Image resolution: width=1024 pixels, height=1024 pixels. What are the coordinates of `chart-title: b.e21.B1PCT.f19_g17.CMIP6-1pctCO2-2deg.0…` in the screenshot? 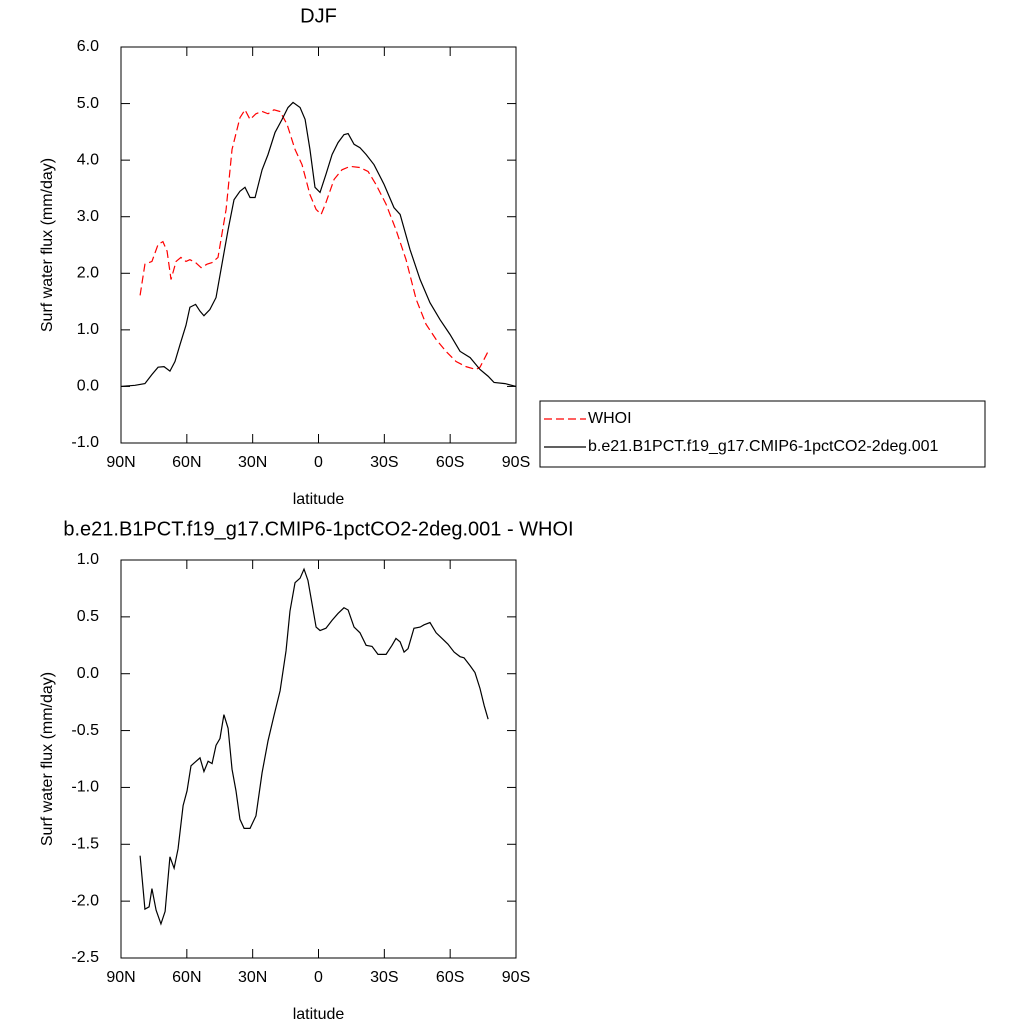 It's located at (318, 529).